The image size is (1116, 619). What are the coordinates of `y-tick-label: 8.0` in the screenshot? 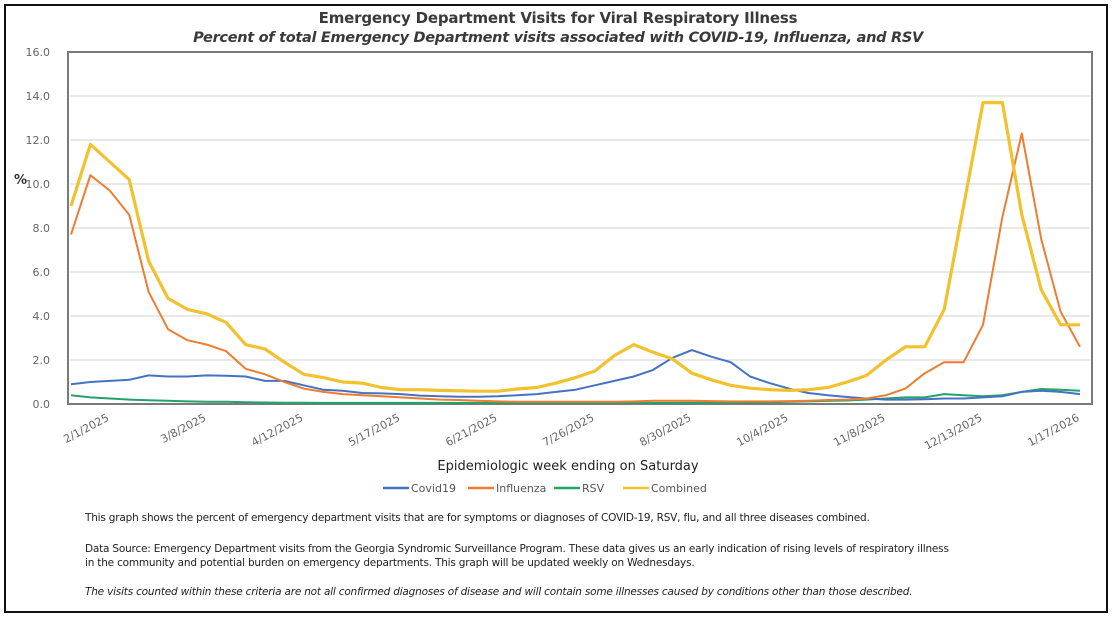 It's located at (42, 228).